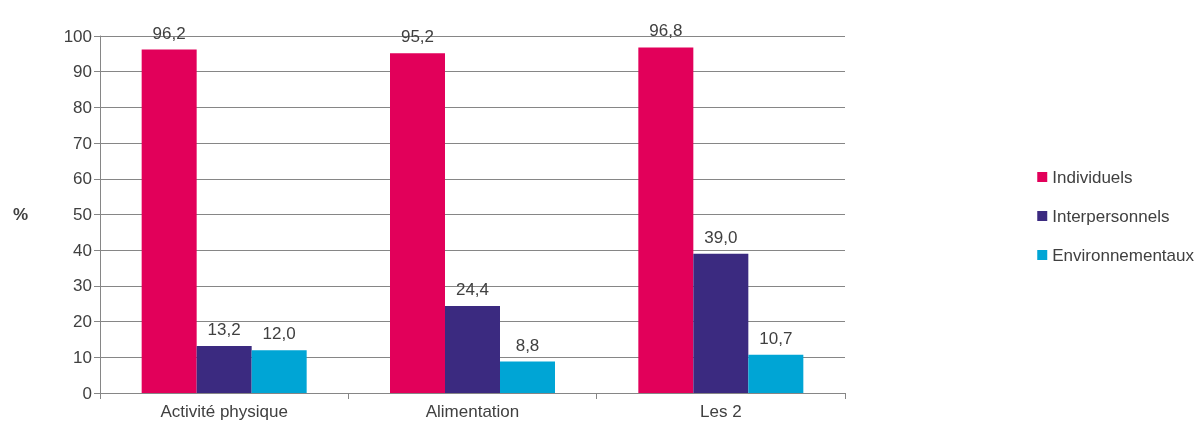 This screenshot has width=1201, height=432. Describe the element at coordinates (82, 214) in the screenshot. I see `y-tick-label: 50` at that location.